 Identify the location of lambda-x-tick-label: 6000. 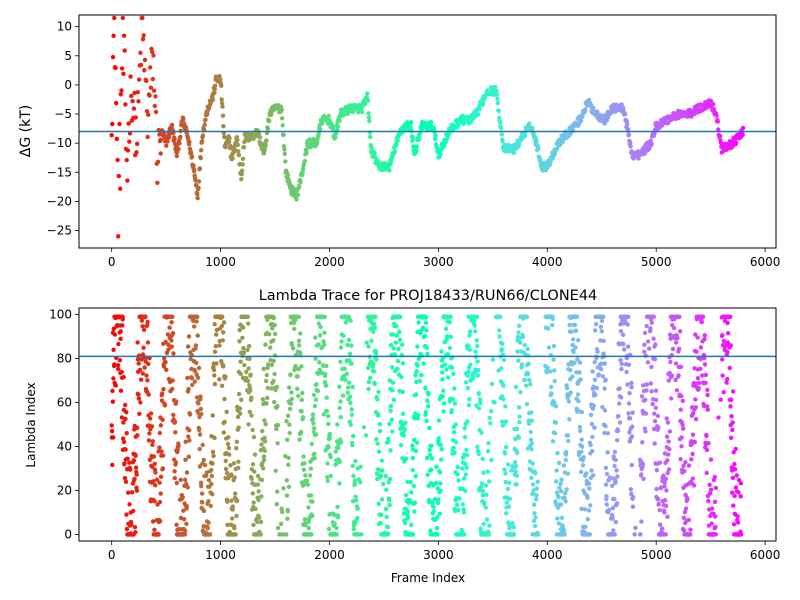
(765, 555).